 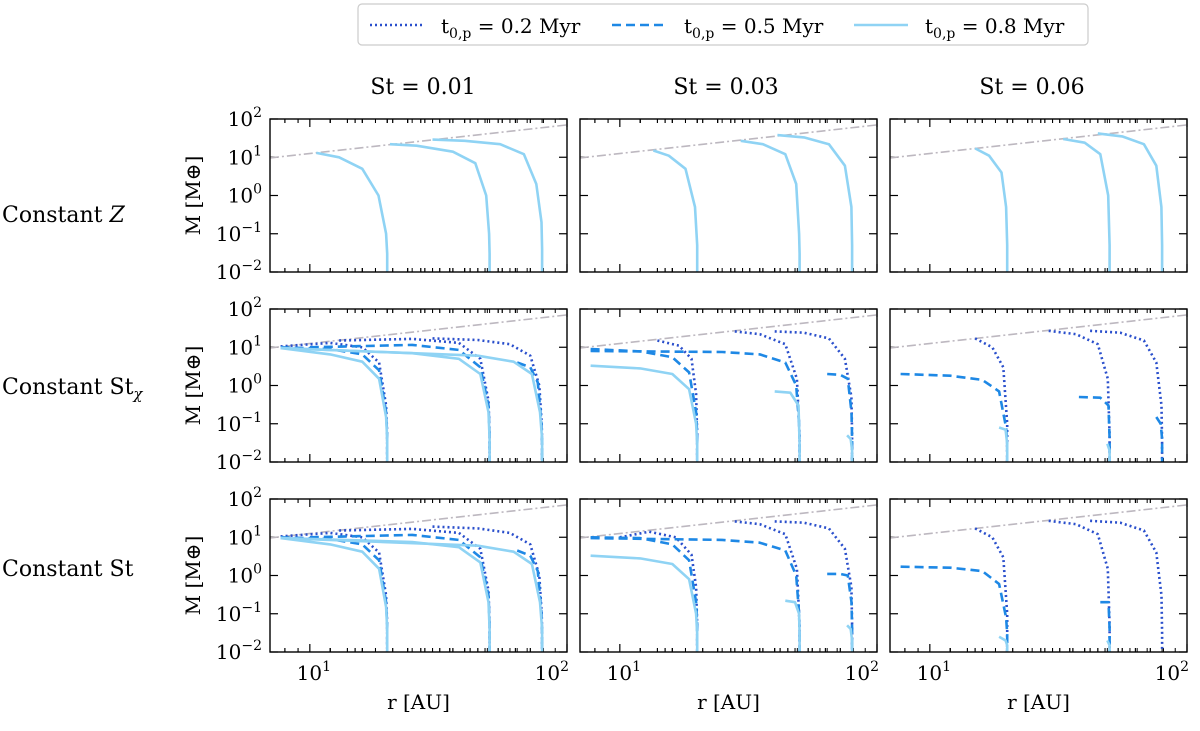 What do you see at coordinates (857, 673) in the screenshot?
I see `x-tick-label-2-base: 10` at bounding box center [857, 673].